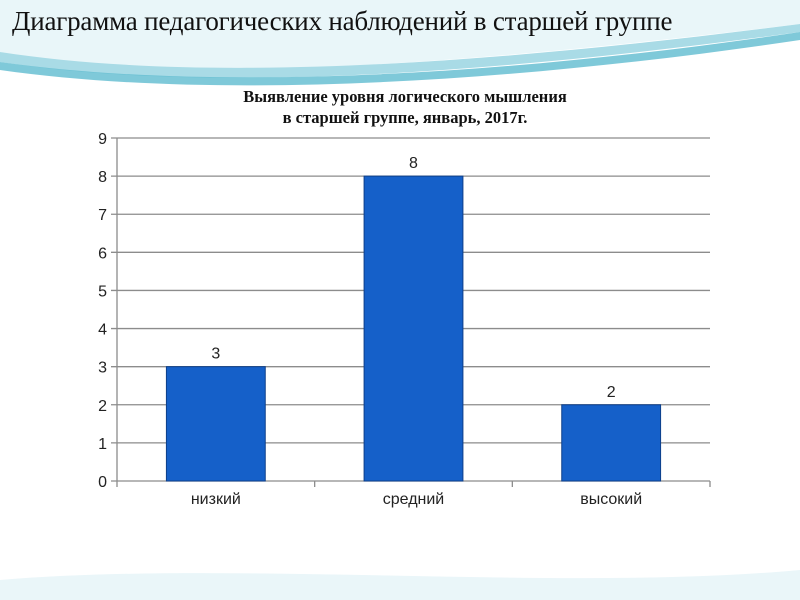  Describe the element at coordinates (102, 139) in the screenshot. I see `y-tick-label: 9` at that location.